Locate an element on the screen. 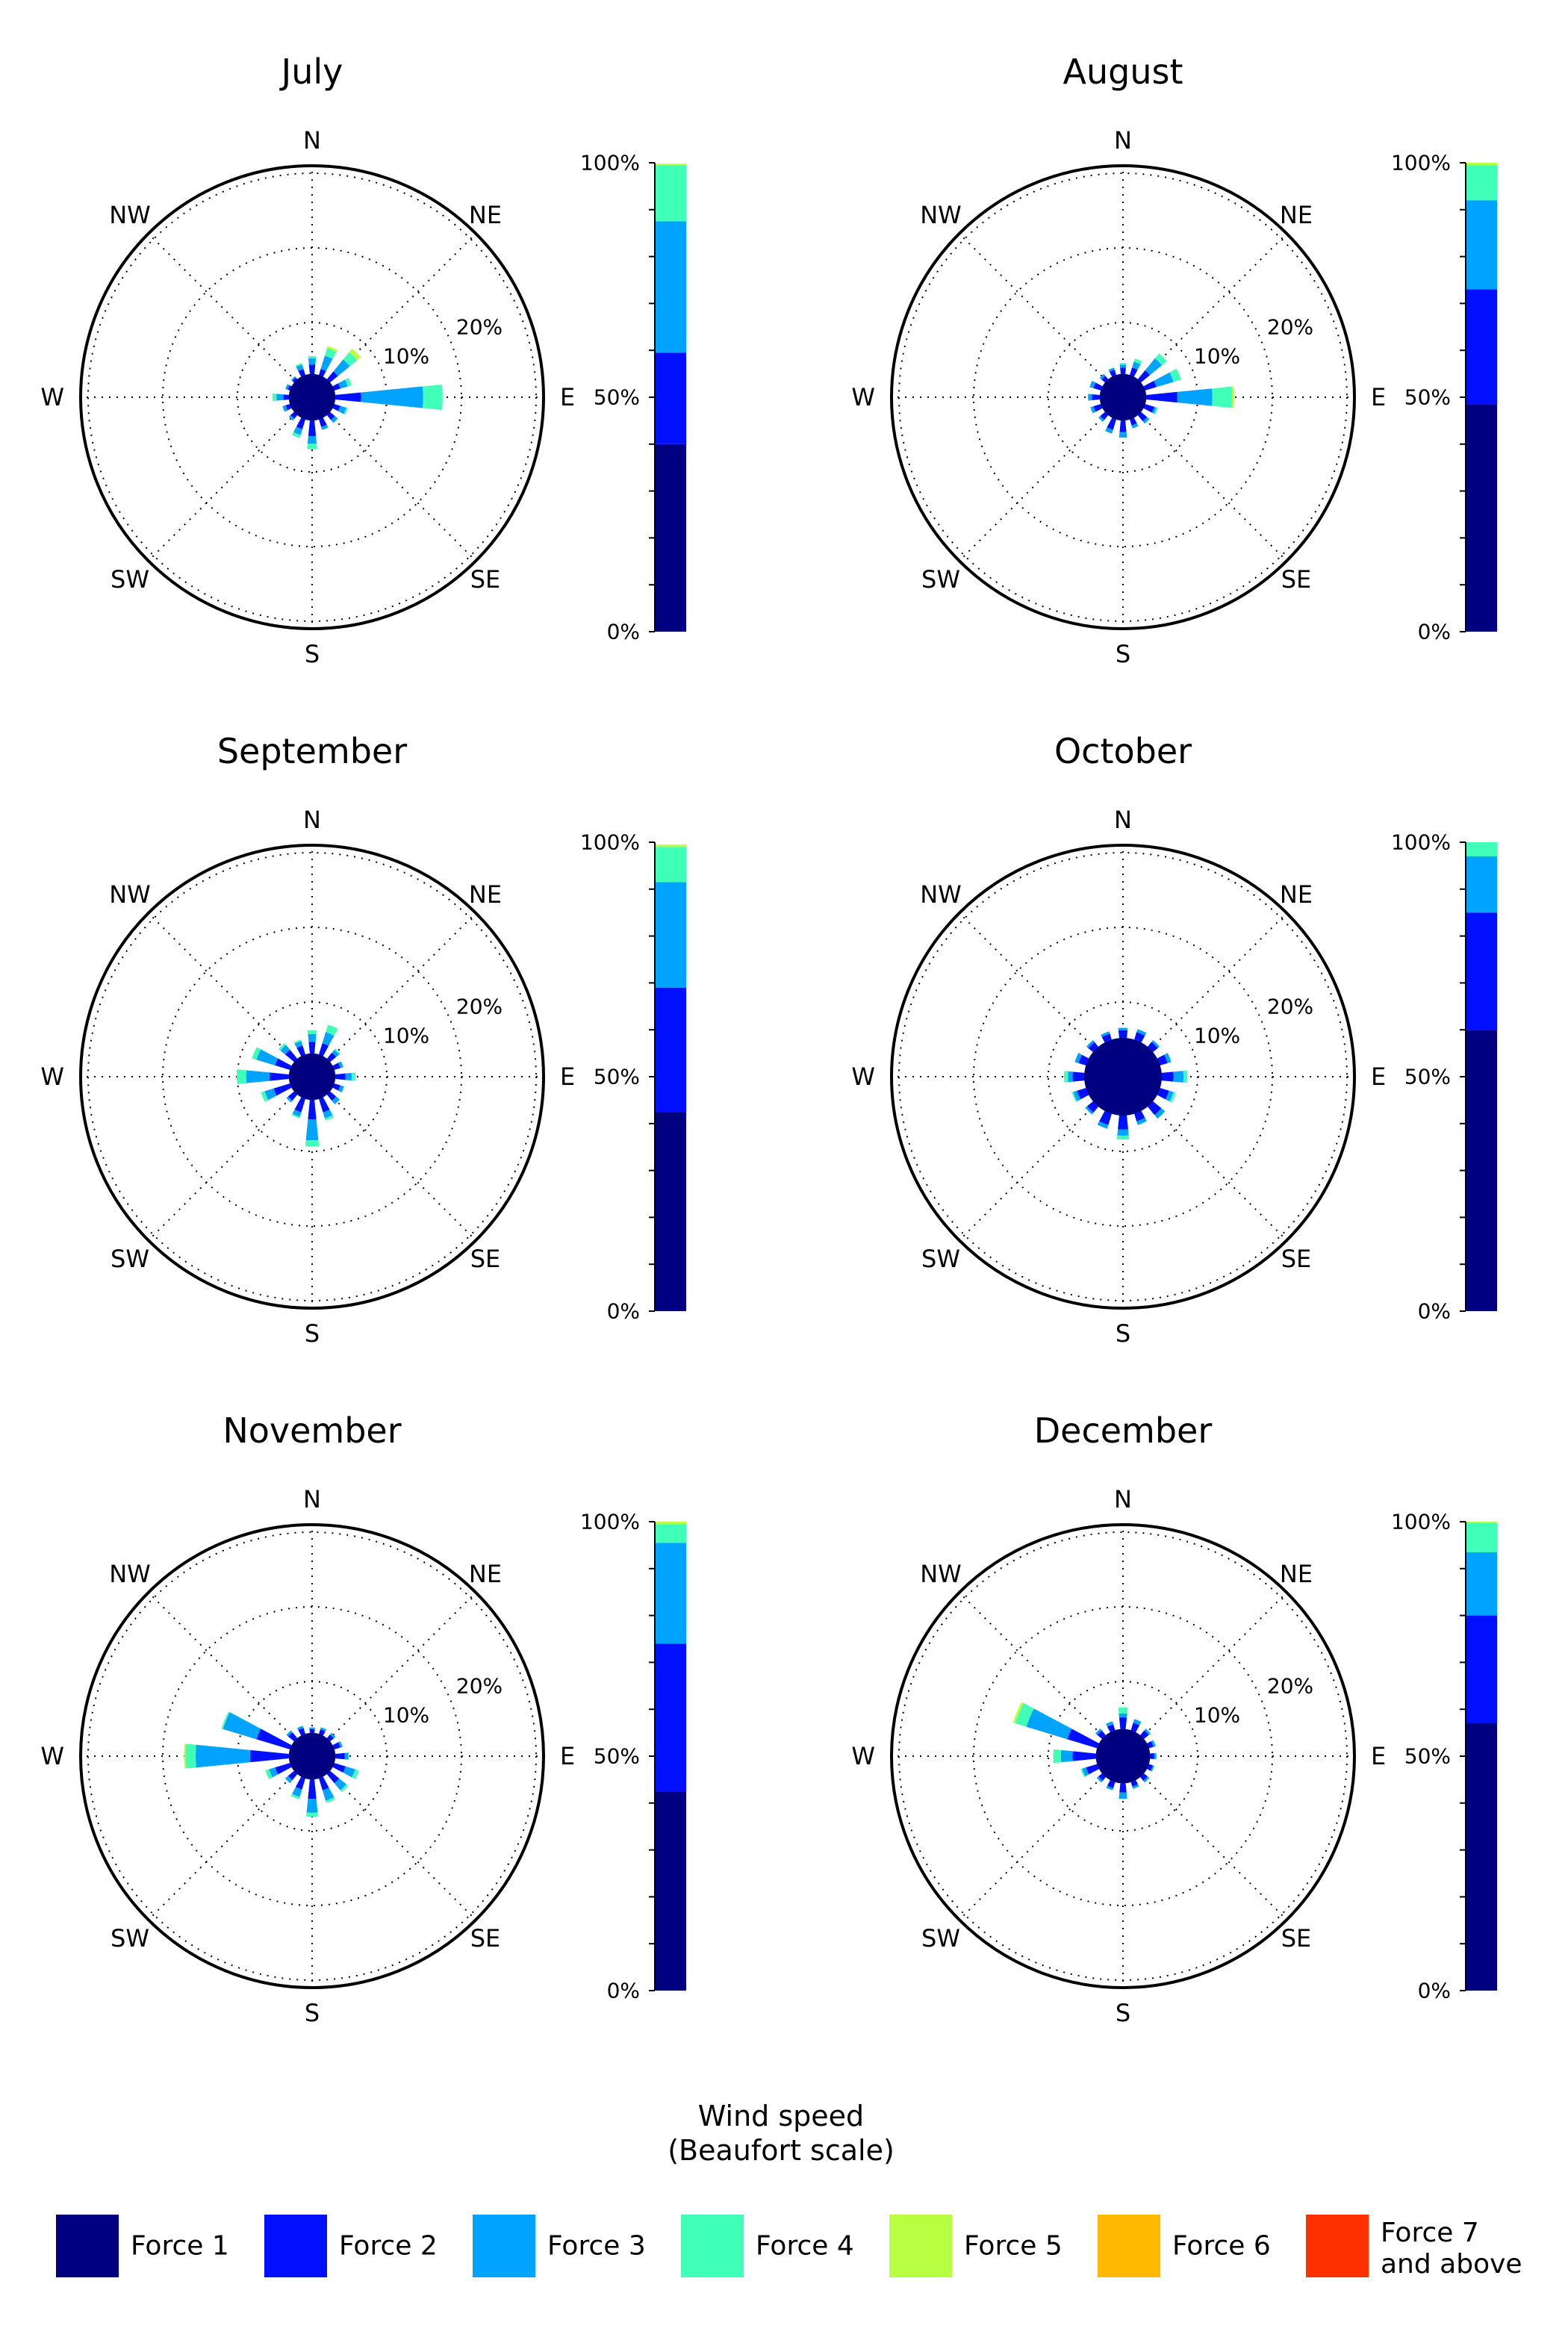  legend-label: Force 6 is located at coordinates (1221, 2246).